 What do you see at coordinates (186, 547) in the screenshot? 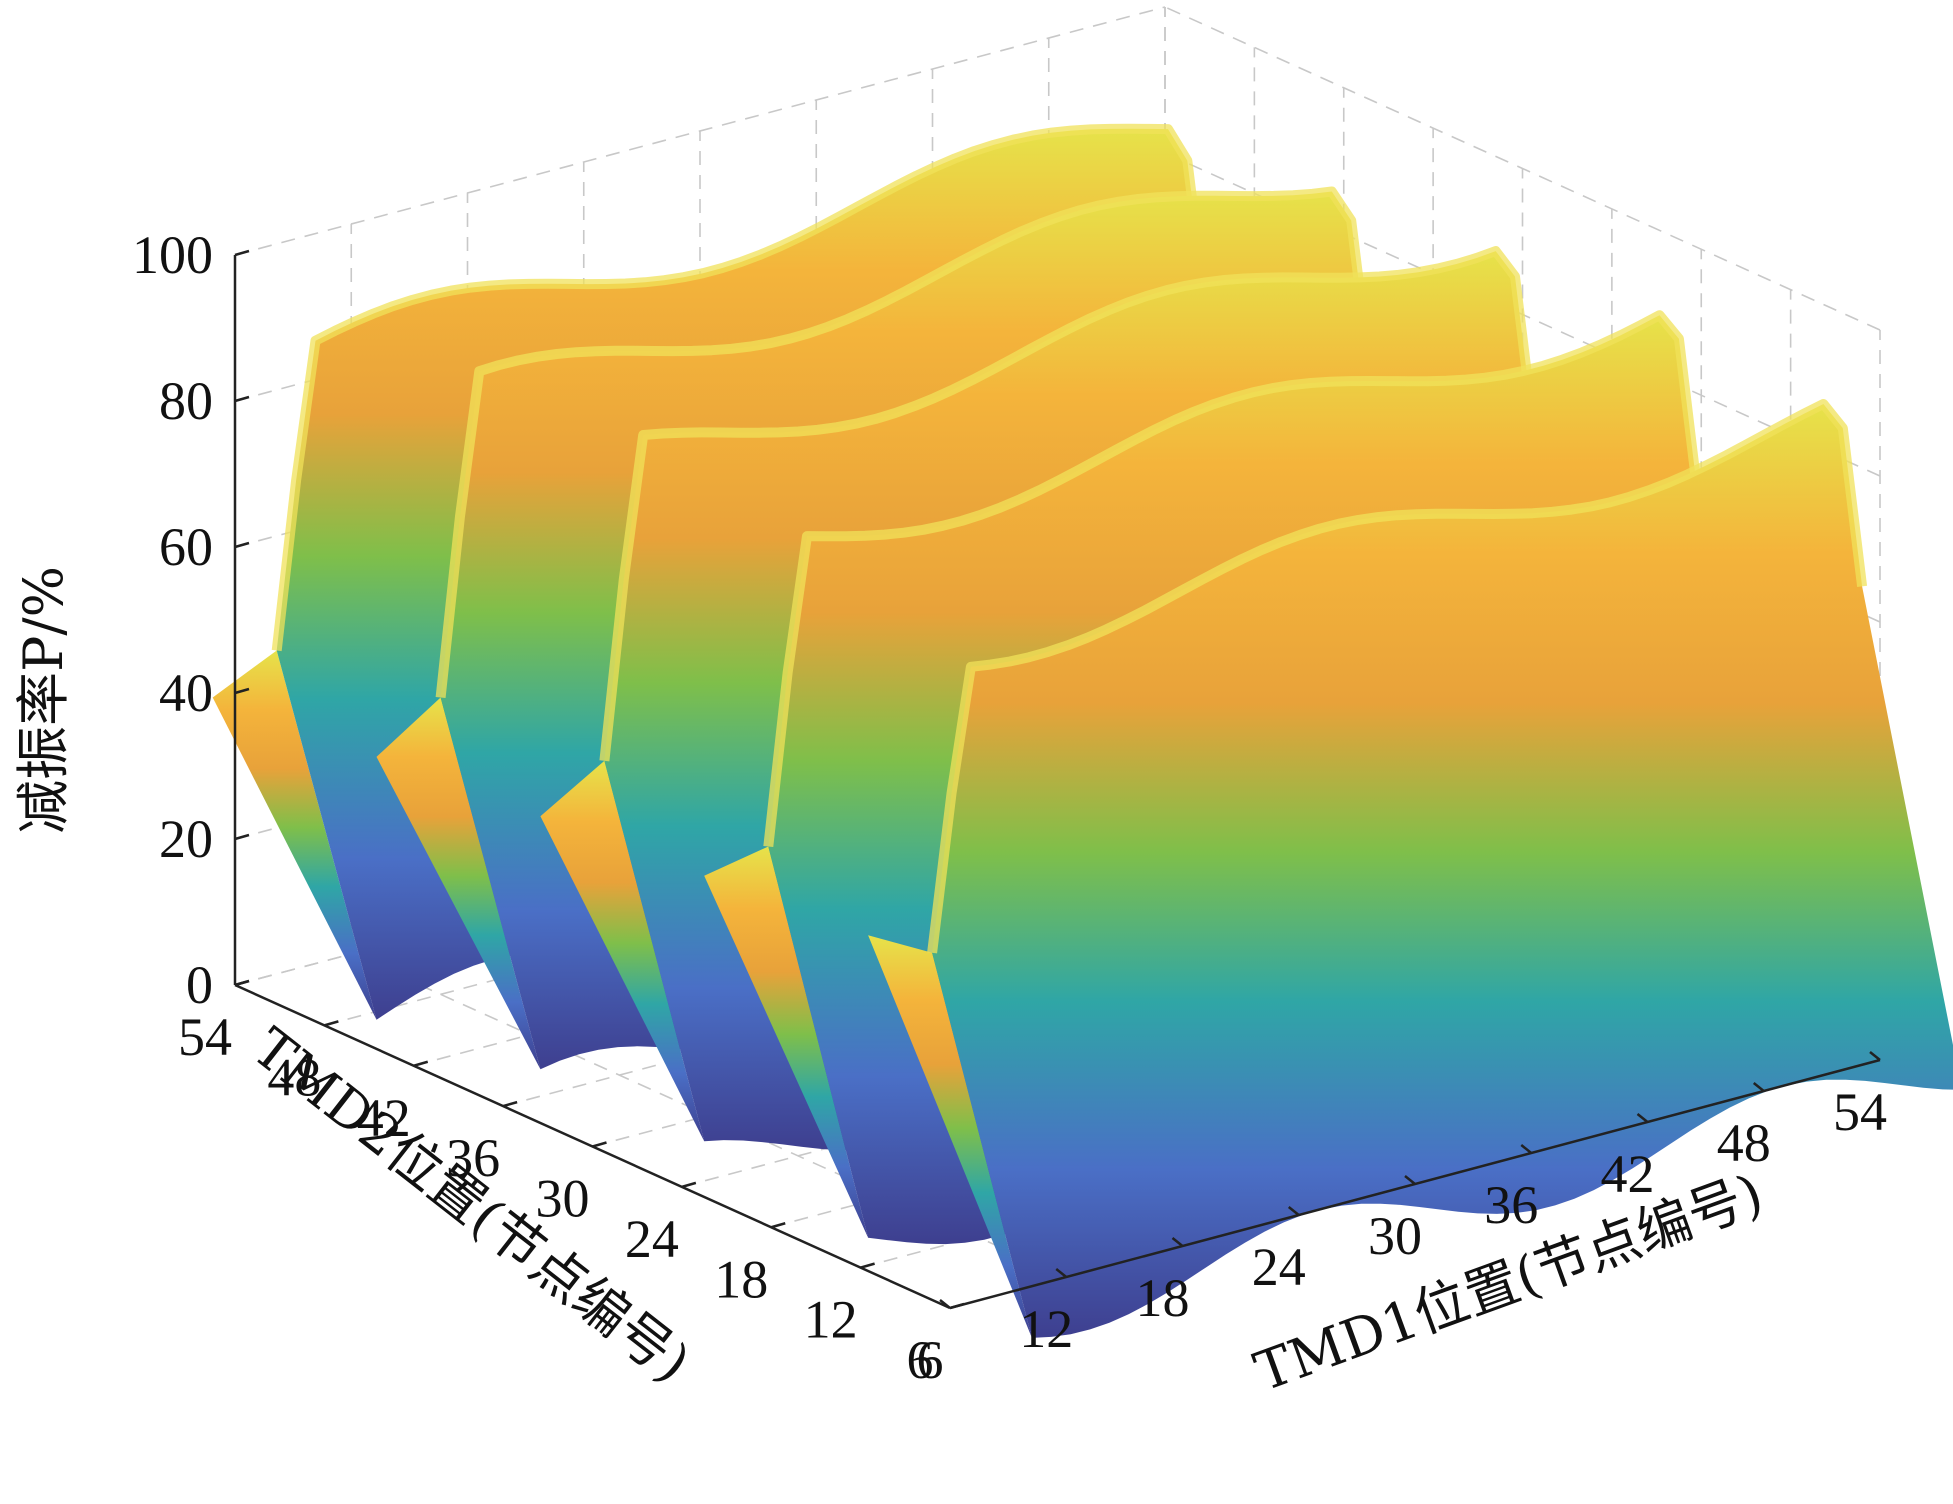
I see `z-tick-label-3: 60` at bounding box center [186, 547].